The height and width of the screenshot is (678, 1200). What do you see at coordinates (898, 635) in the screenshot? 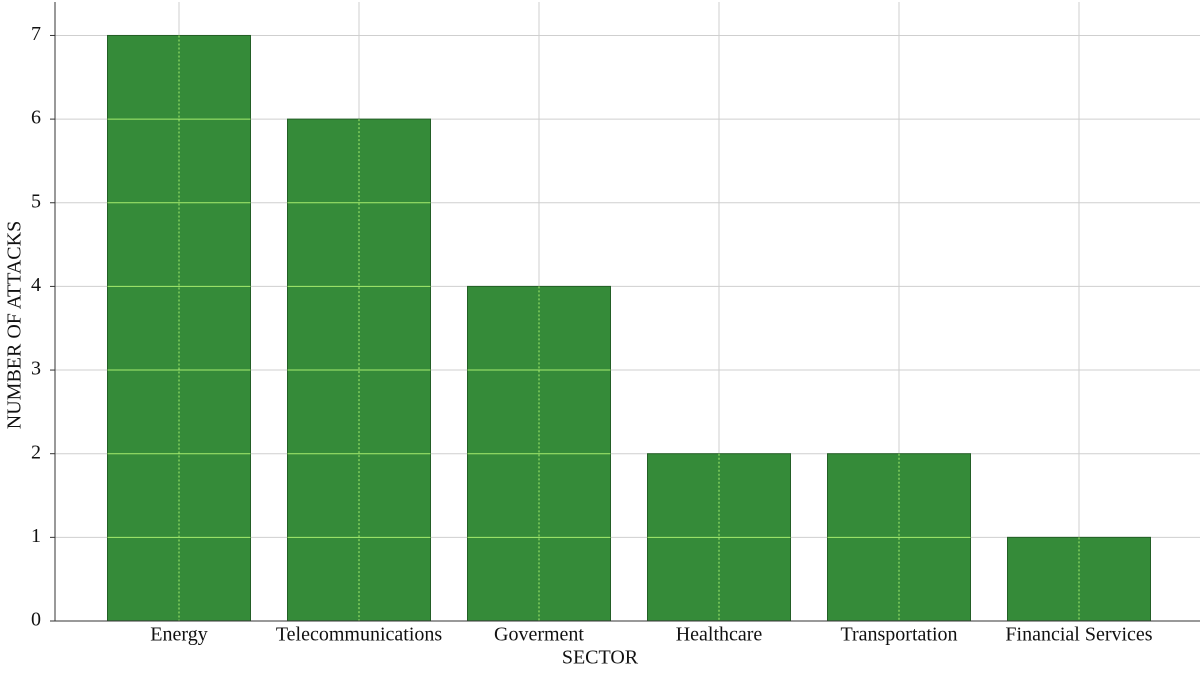
I see `x-tick-label: Transportation` at bounding box center [898, 635].